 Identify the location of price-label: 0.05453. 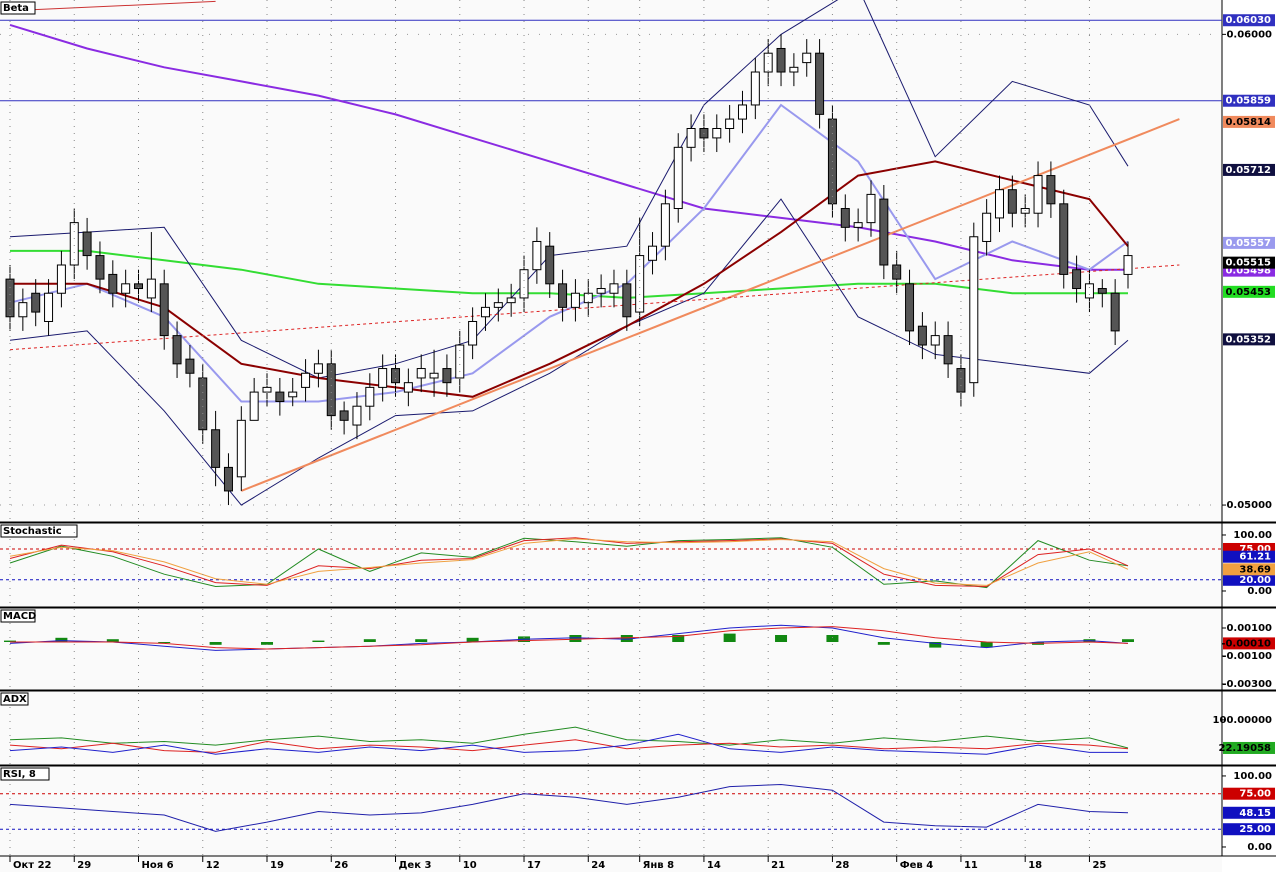
(1248, 292).